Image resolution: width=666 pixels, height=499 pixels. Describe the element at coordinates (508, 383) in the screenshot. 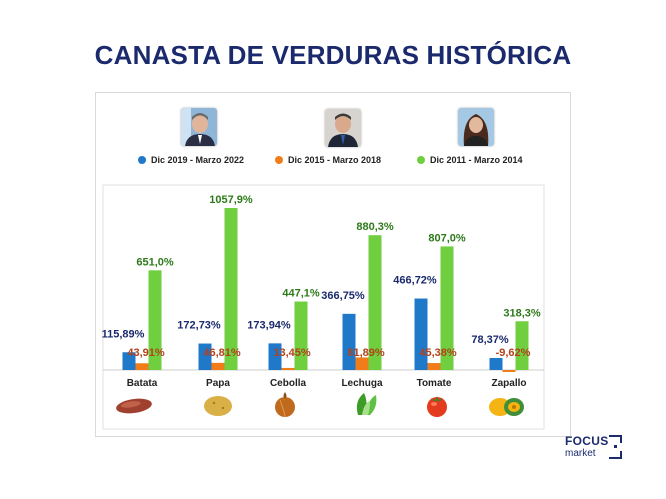

I see `category-label-zapallo: Zapallo` at that location.